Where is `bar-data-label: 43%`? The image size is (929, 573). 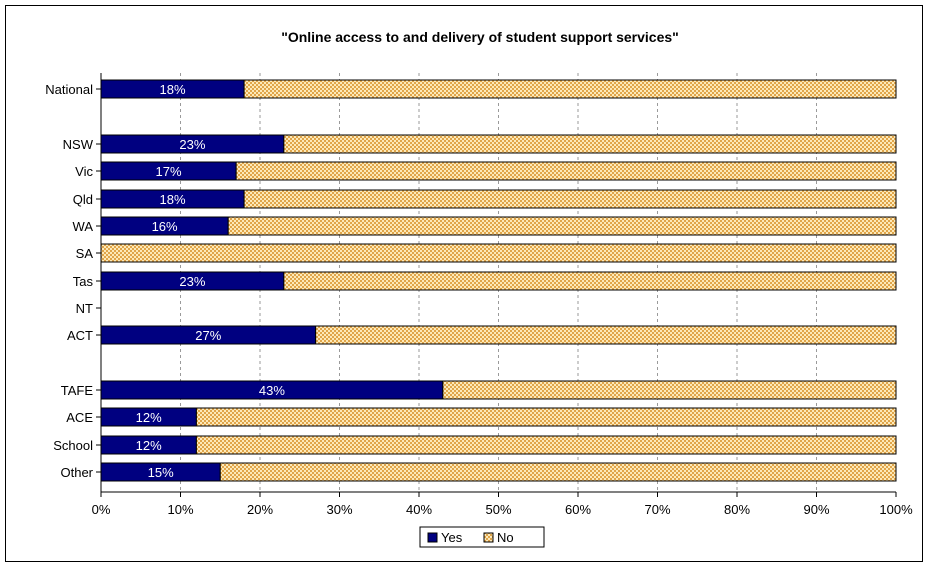
bar-data-label: 43% is located at coordinates (272, 390).